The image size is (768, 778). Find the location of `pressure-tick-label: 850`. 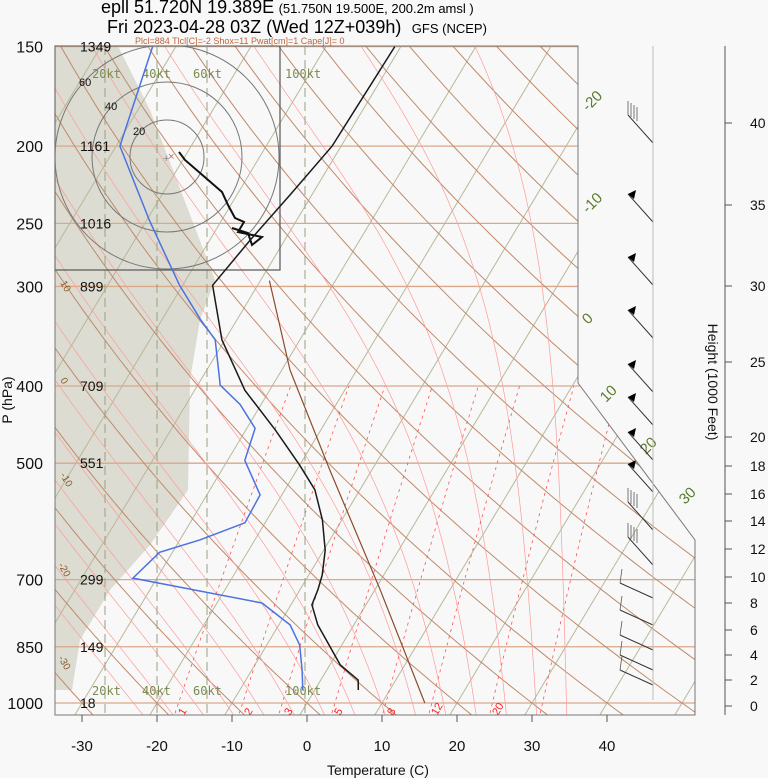

pressure-tick-label: 850 is located at coordinates (29, 648).